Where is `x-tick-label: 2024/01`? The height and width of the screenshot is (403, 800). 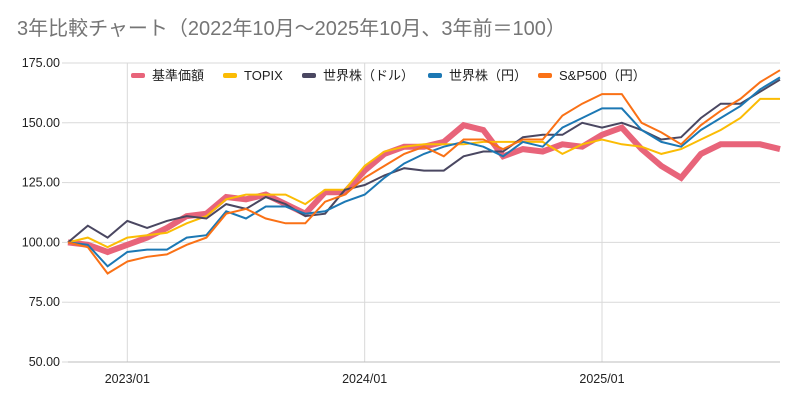 x-tick-label: 2024/01 is located at coordinates (364, 379).